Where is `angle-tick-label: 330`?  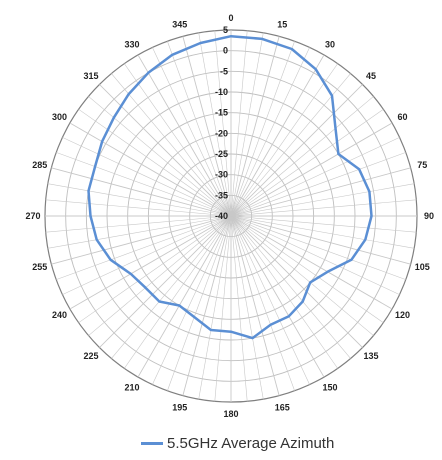 angle-tick-label: 330 is located at coordinates (131, 45).